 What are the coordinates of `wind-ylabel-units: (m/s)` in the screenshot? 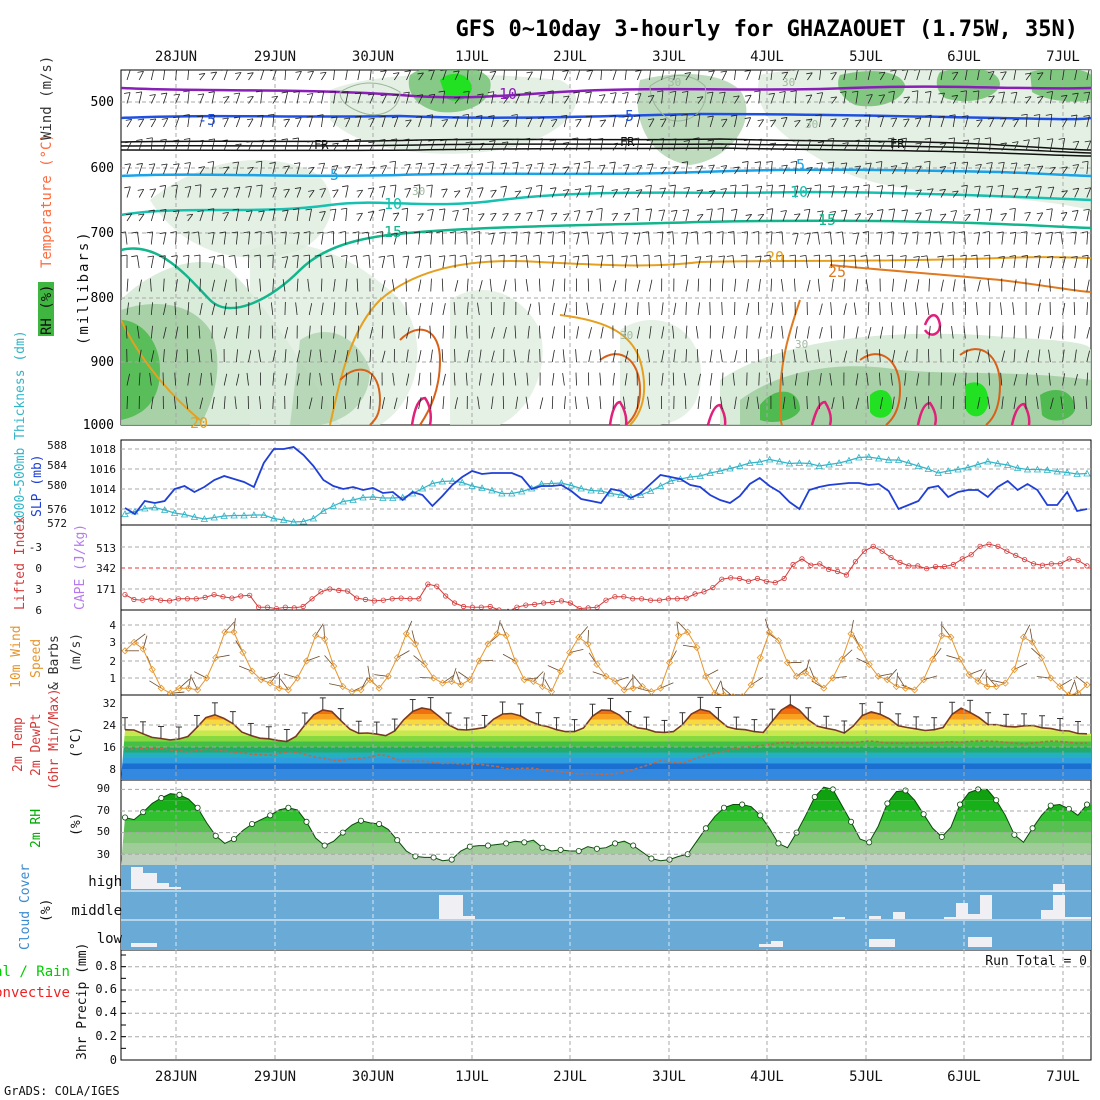 It's located at (76, 652).